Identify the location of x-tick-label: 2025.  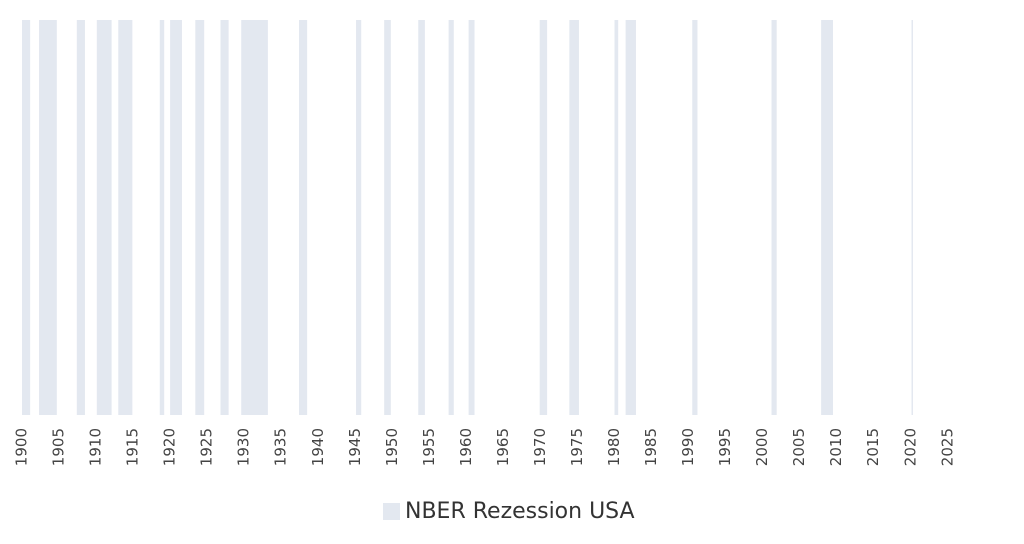
(947, 447).